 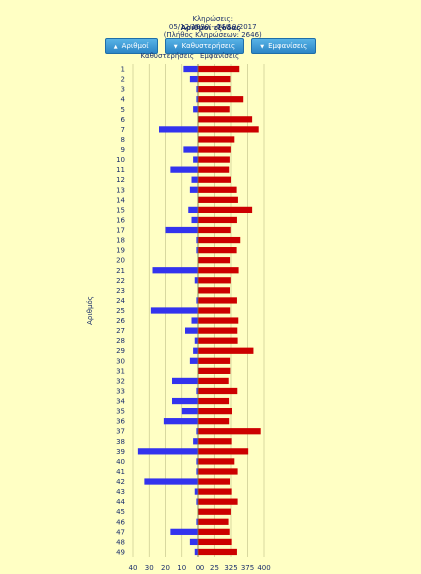 What do you see at coordinates (120, 462) in the screenshot?
I see `category-label: 40` at bounding box center [120, 462].